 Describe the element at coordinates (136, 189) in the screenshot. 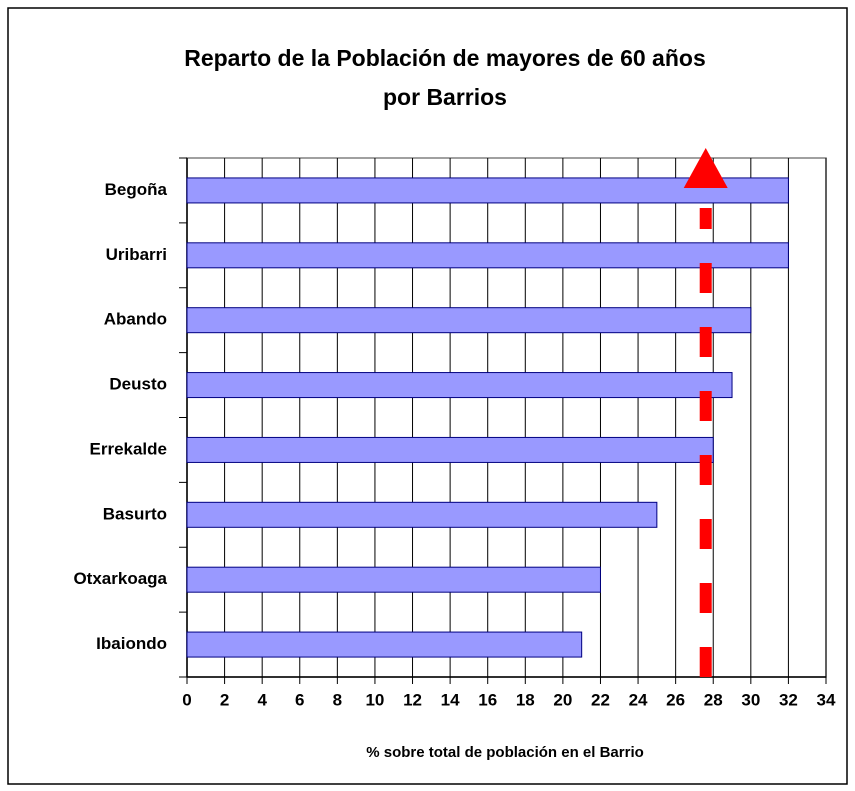

I see `y-tick-label: Begoña` at that location.